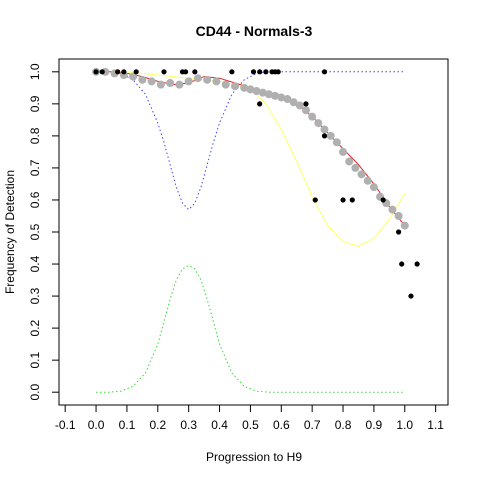 This screenshot has height=480, width=480. Describe the element at coordinates (188, 425) in the screenshot. I see `x-tick-label: 0.3` at that location.